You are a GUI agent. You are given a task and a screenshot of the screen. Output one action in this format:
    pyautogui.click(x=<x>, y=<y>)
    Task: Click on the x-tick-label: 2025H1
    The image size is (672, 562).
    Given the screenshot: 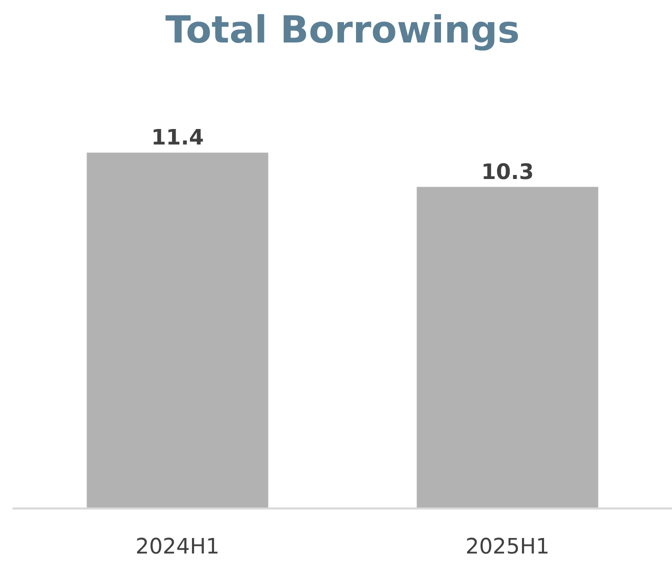 What is the action you would take?
    pyautogui.click(x=508, y=547)
    